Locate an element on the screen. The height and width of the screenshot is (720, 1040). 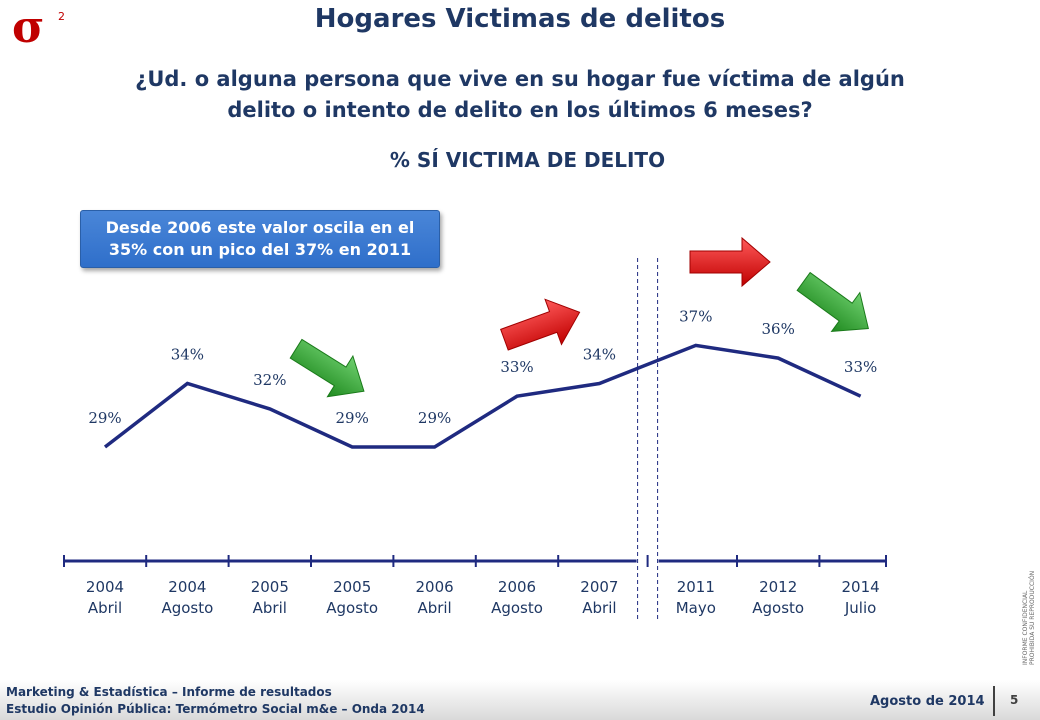
x-tick-label: 2005 Agosto is located at coordinates (352, 597).